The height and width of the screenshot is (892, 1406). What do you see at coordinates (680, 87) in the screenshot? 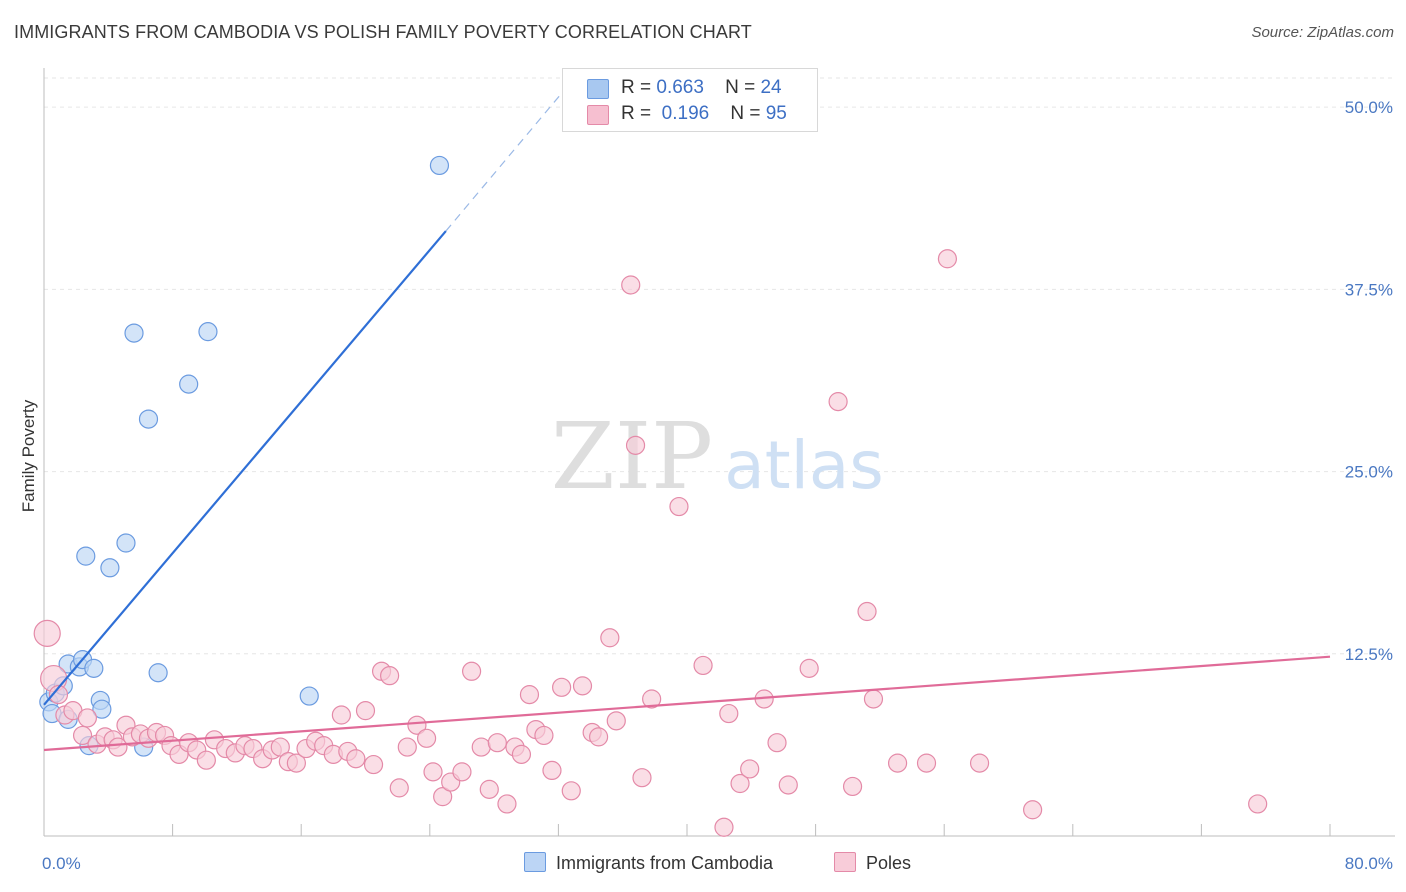
I see `legend-r-value: 0.663` at bounding box center [680, 87].